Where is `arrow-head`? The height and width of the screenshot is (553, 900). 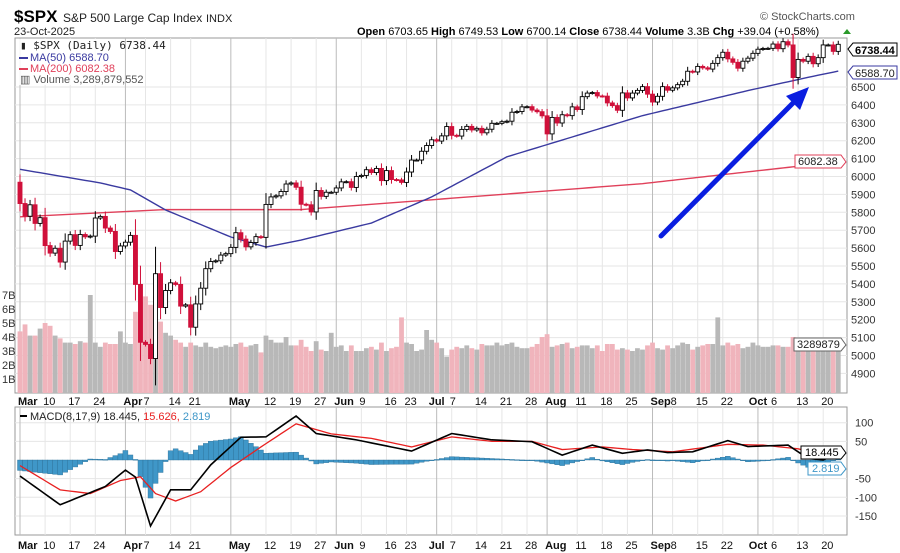 arrow-head is located at coordinates (797, 98).